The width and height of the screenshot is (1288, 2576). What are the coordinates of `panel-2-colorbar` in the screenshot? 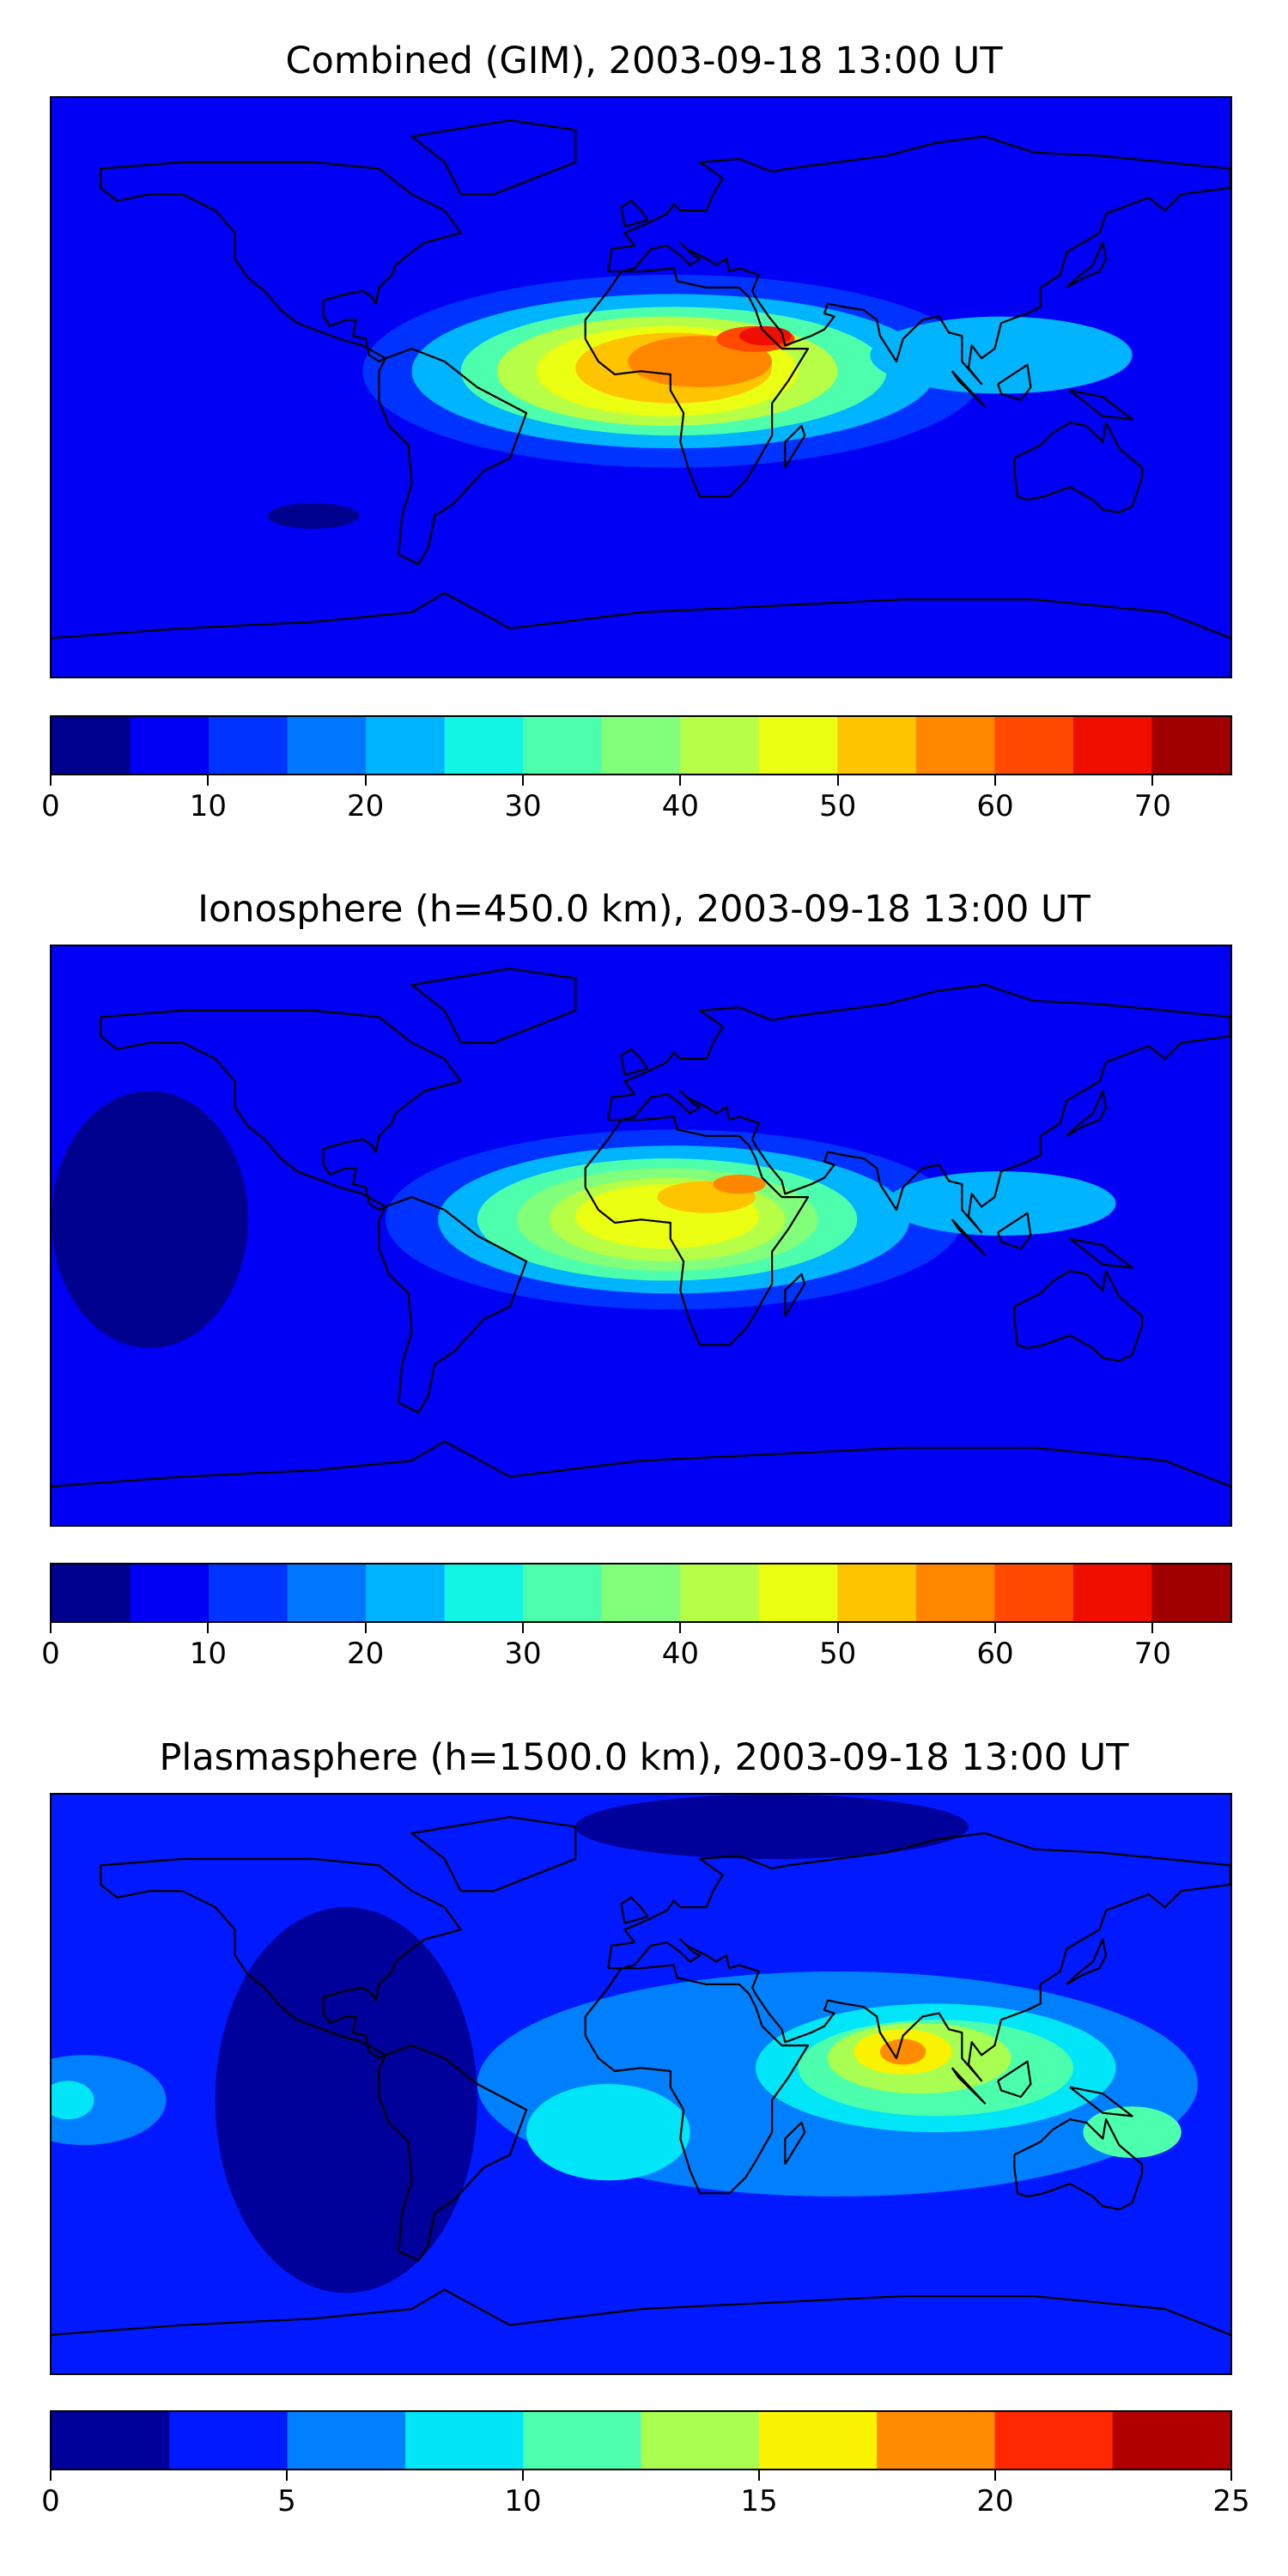 It's located at (641, 1593).